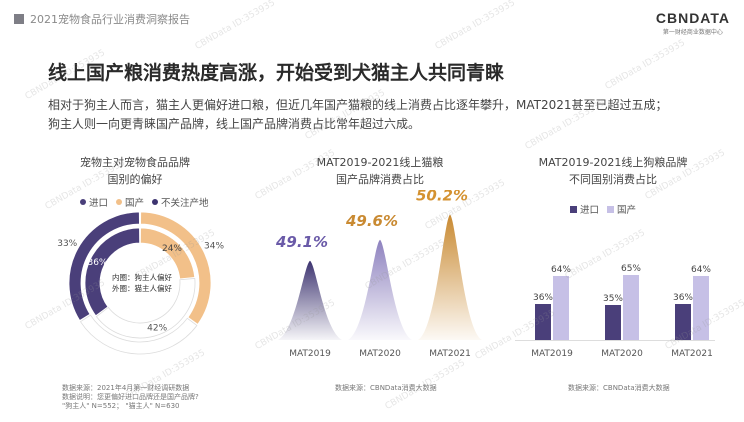  Describe the element at coordinates (172, 249) in the screenshot. I see `donut-data-label: 24%` at that location.